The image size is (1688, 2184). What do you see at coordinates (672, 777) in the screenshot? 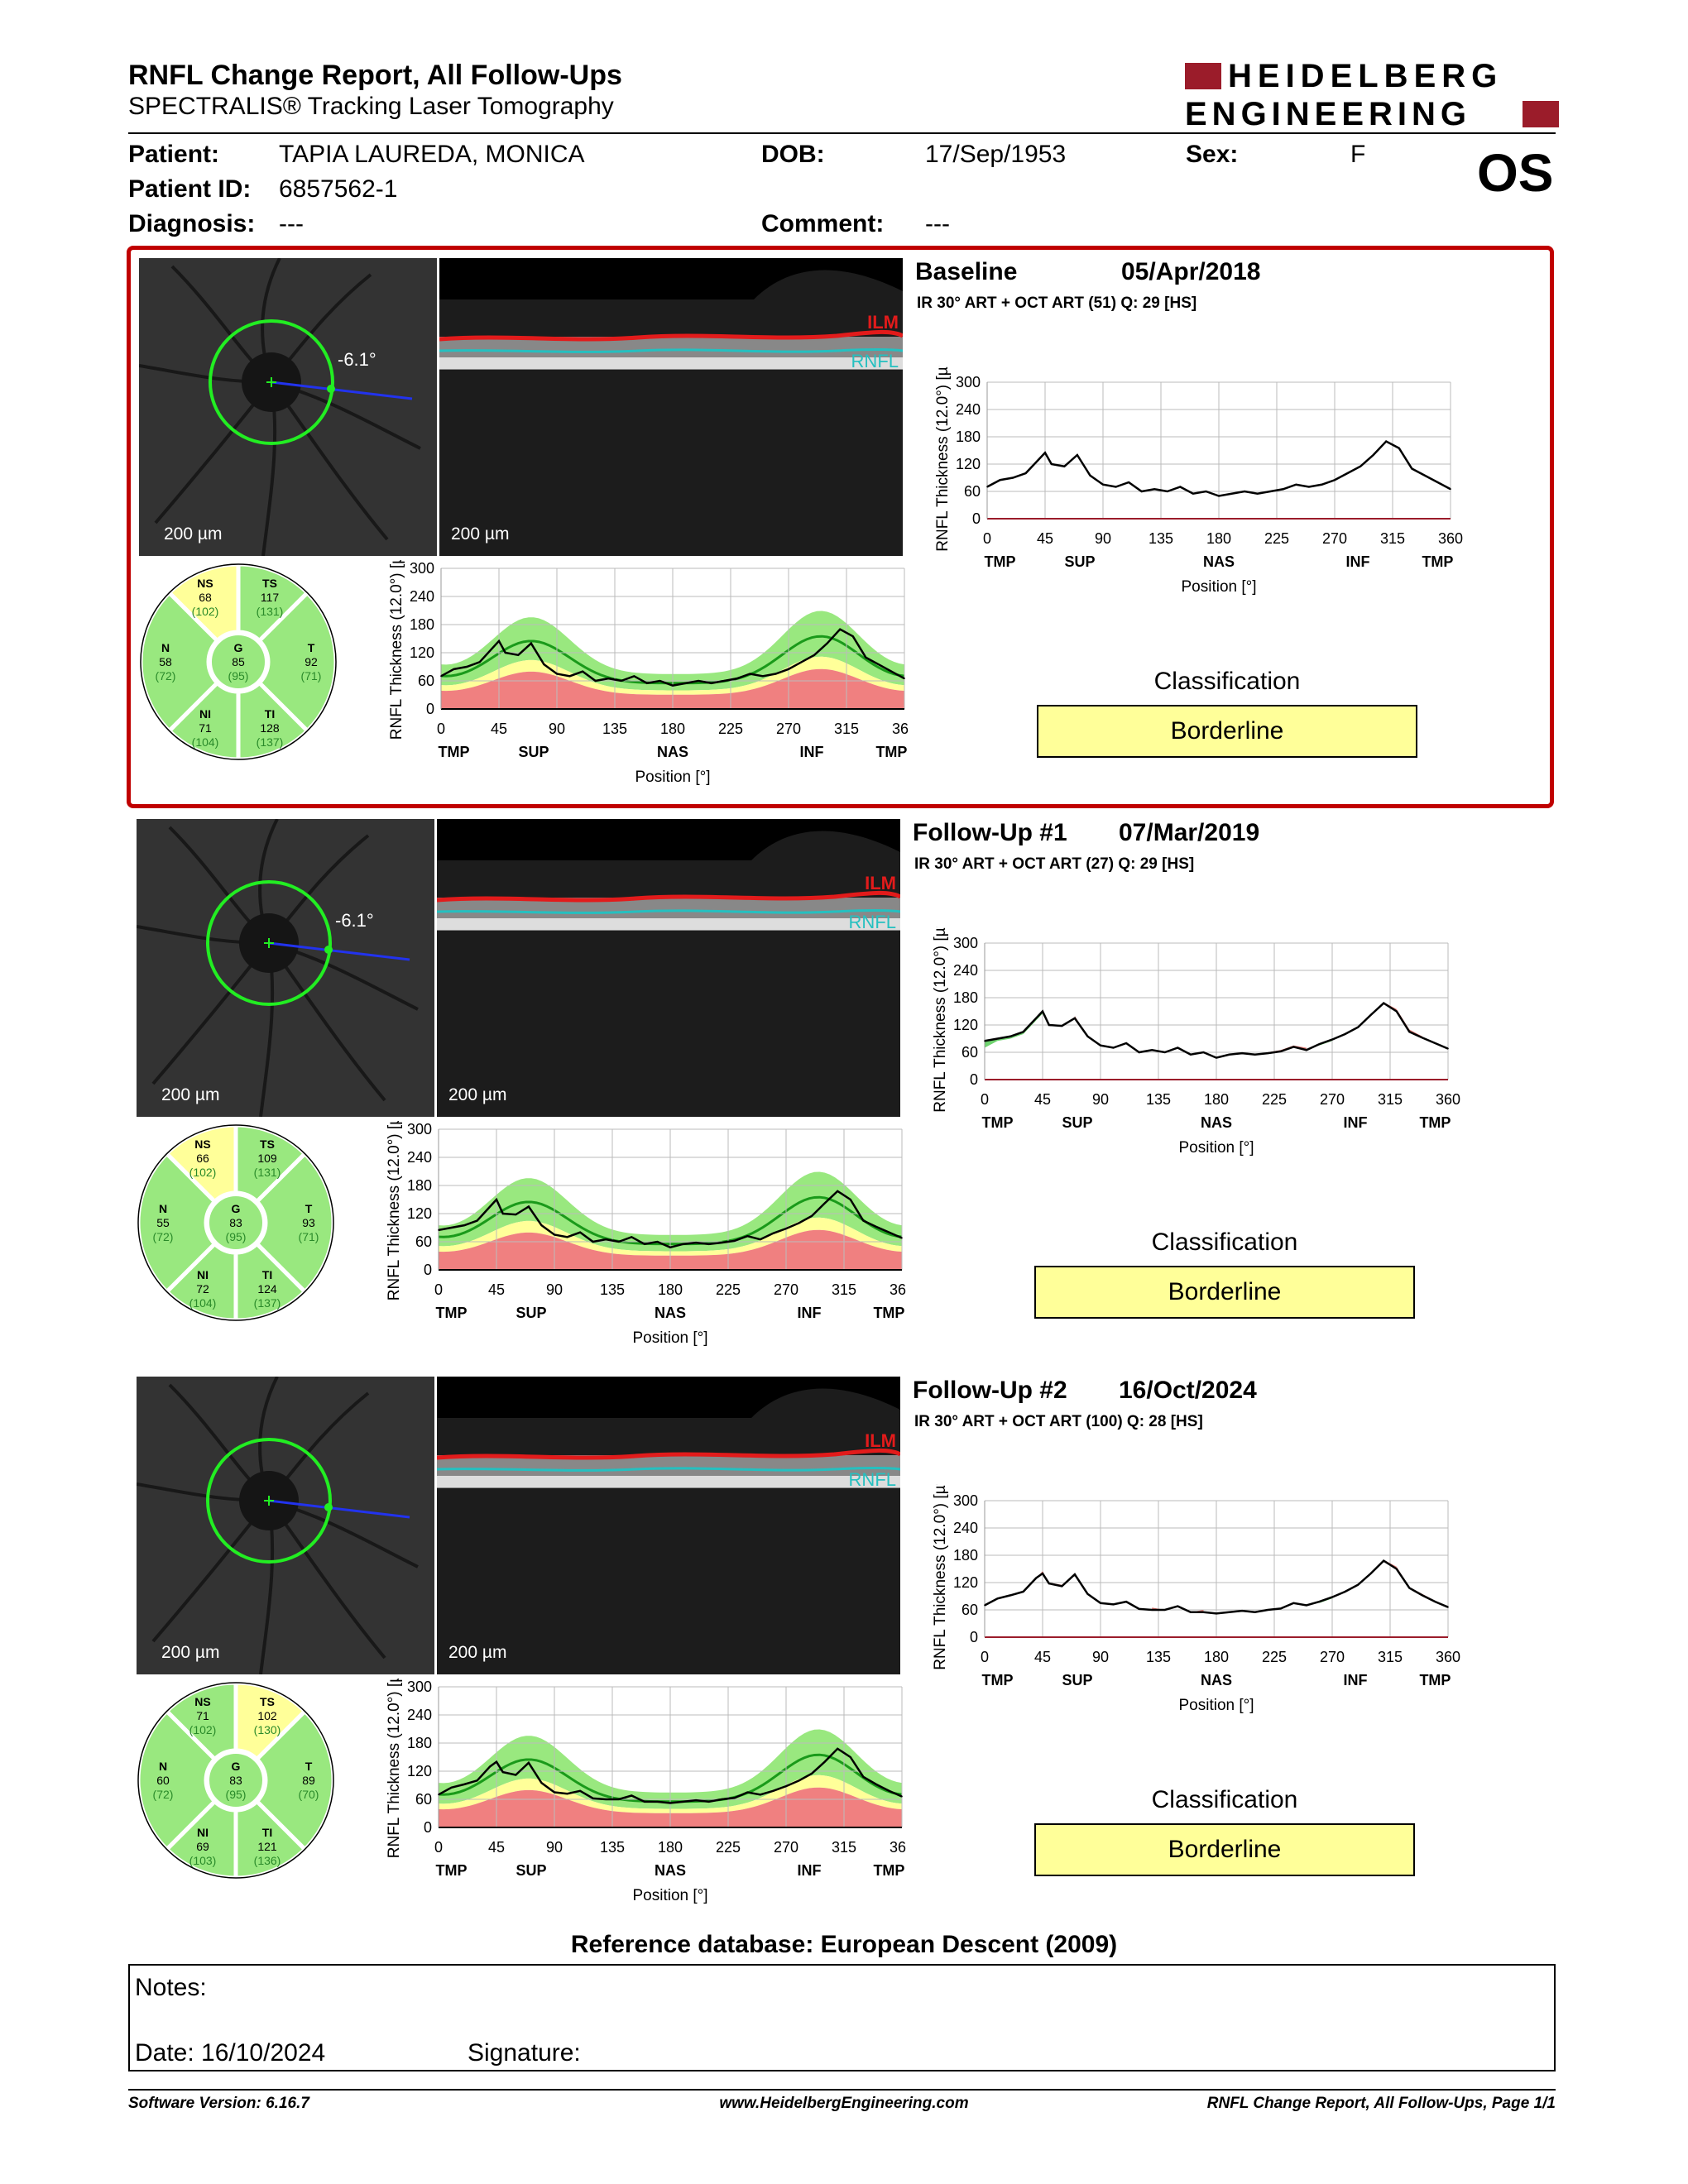
I see `x-axis-title: Position [°]` at bounding box center [672, 777].